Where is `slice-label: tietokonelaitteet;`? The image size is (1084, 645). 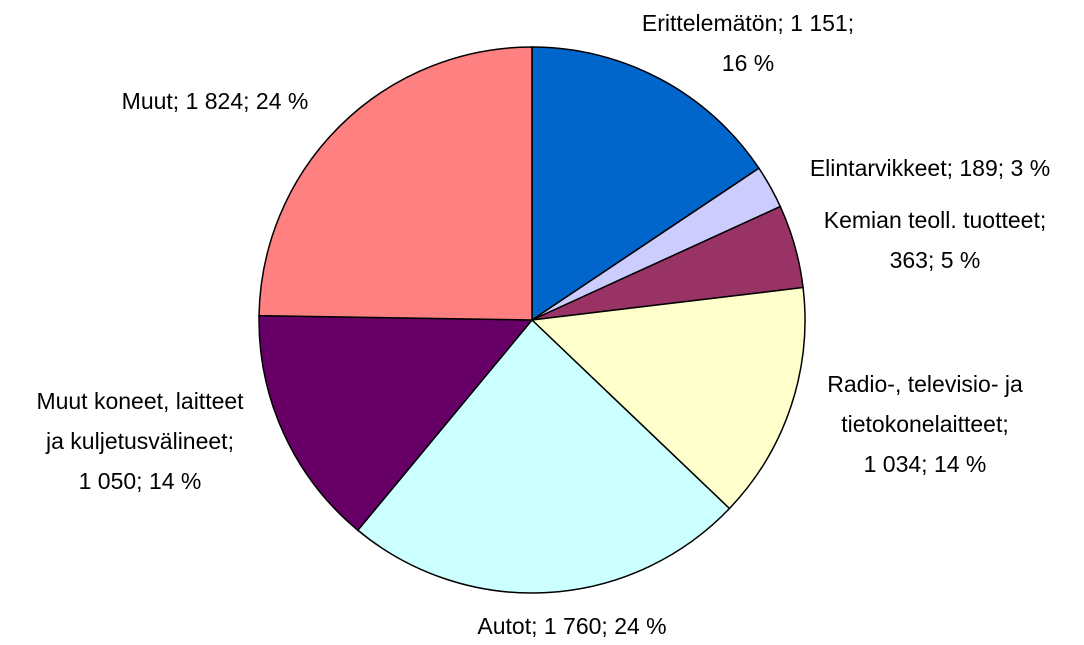 slice-label: tietokonelaitteet; is located at coordinates (925, 424).